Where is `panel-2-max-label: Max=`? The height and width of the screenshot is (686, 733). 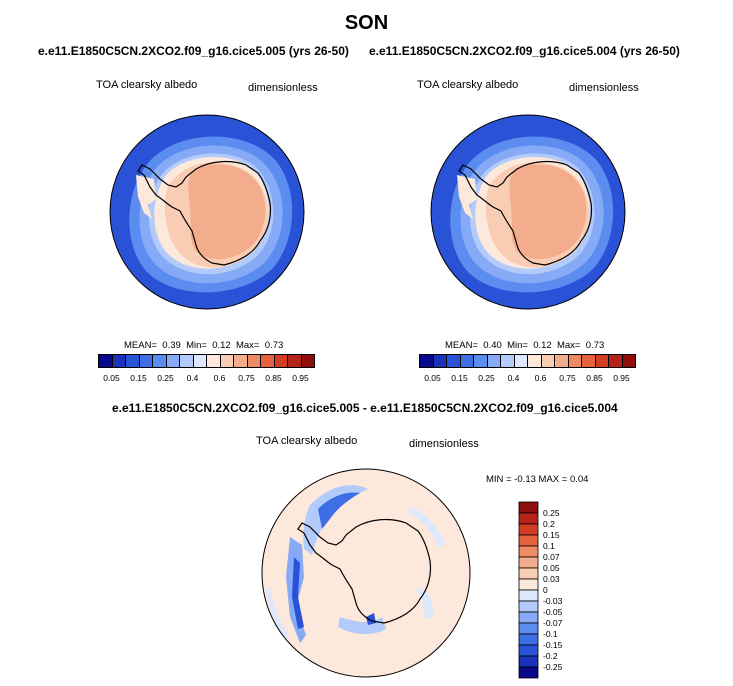 panel-2-max-label: Max= is located at coordinates (568, 345).